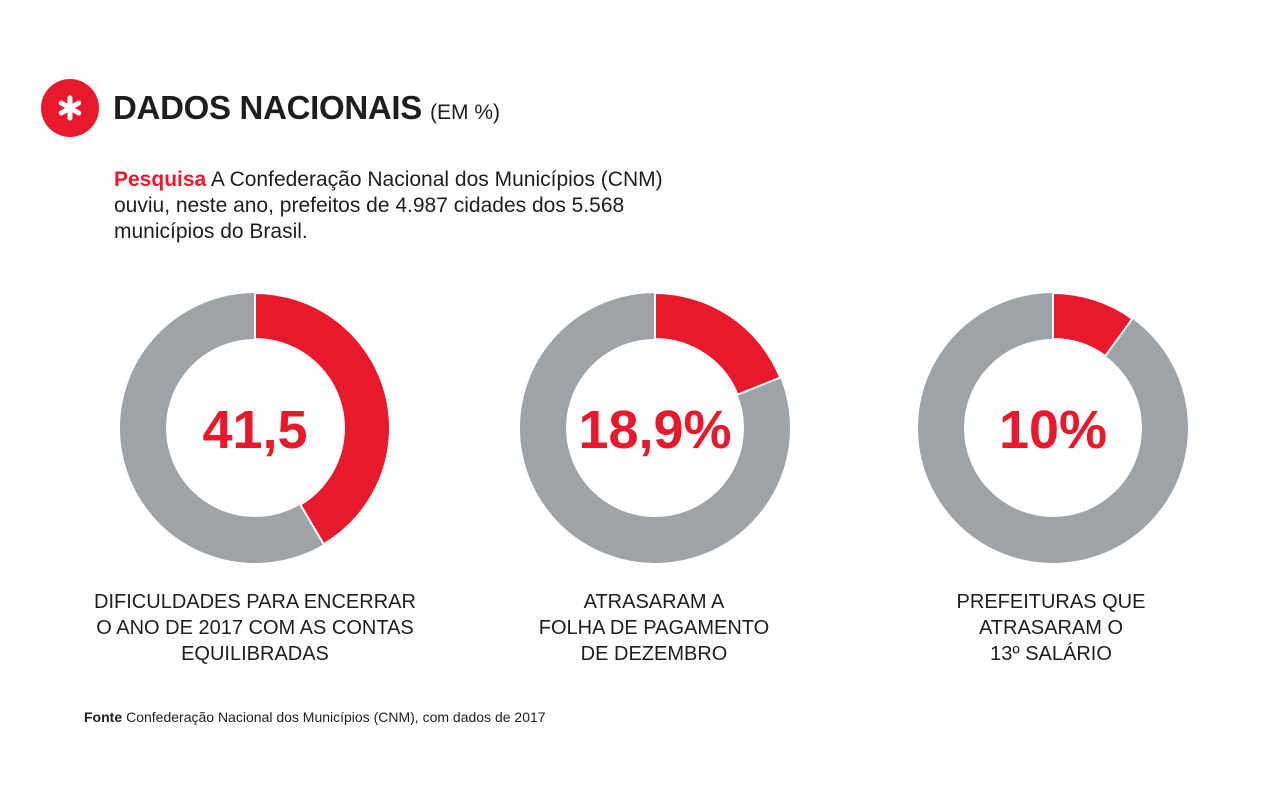  Describe the element at coordinates (160, 179) in the screenshot. I see `intro-lead: Pesquisa` at that location.